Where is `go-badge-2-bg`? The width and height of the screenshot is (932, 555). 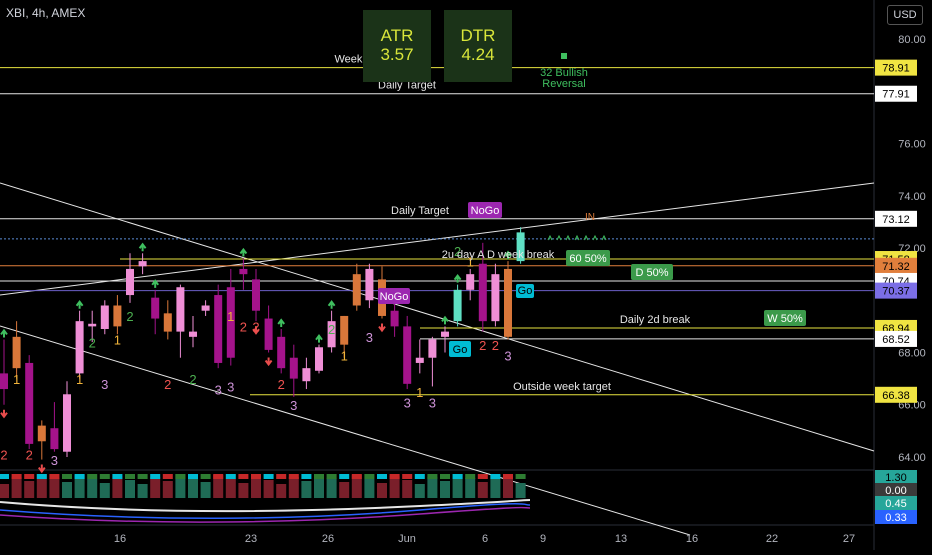
go-badge-2-bg is located at coordinates (525, 291).